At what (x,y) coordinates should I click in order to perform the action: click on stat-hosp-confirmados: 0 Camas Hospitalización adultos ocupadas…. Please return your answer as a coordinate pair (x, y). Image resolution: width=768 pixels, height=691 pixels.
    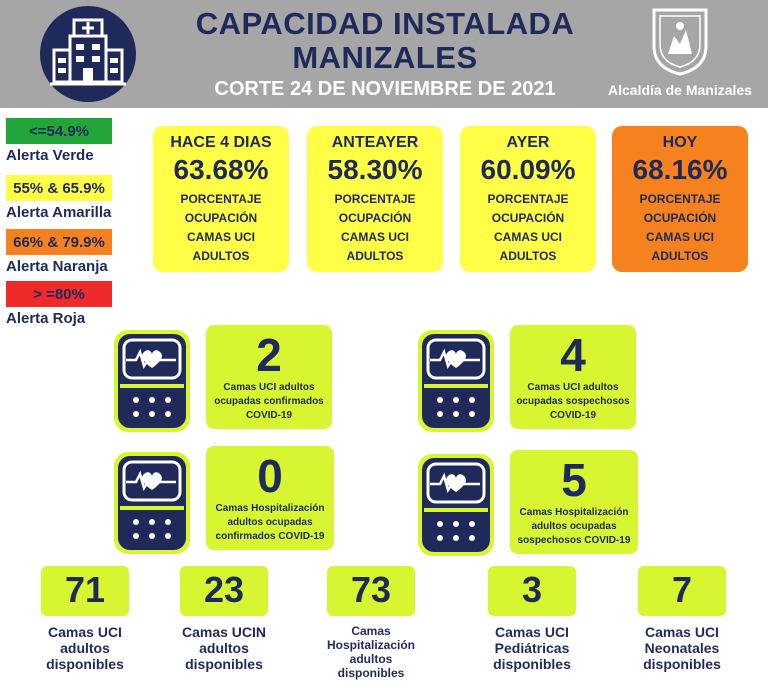
    Looking at the image, I should click on (270, 498).